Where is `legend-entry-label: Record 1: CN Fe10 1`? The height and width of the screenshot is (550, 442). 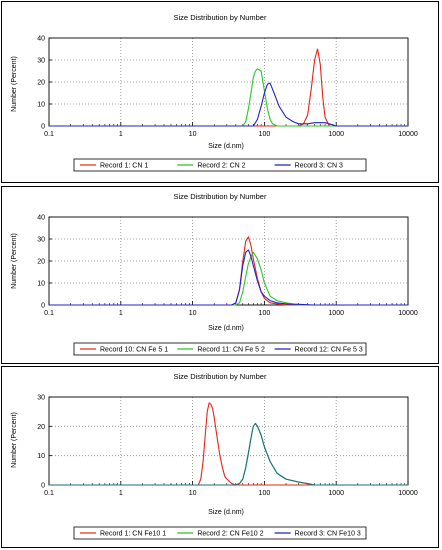
legend-entry-label: Record 1: CN Fe10 1 is located at coordinates (133, 534).